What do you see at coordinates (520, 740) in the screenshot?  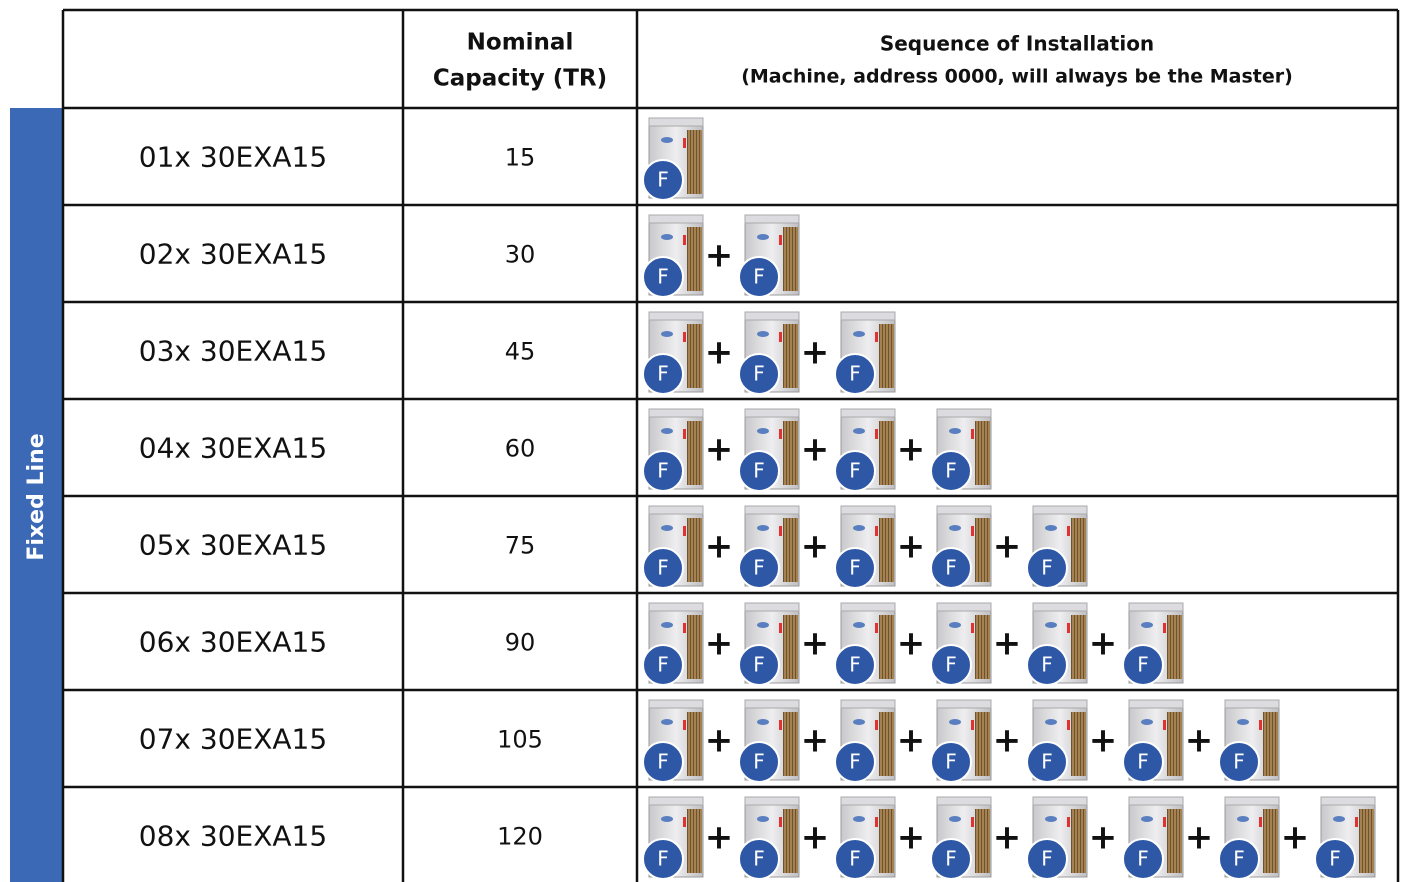 I see `capacity: 105` at bounding box center [520, 740].